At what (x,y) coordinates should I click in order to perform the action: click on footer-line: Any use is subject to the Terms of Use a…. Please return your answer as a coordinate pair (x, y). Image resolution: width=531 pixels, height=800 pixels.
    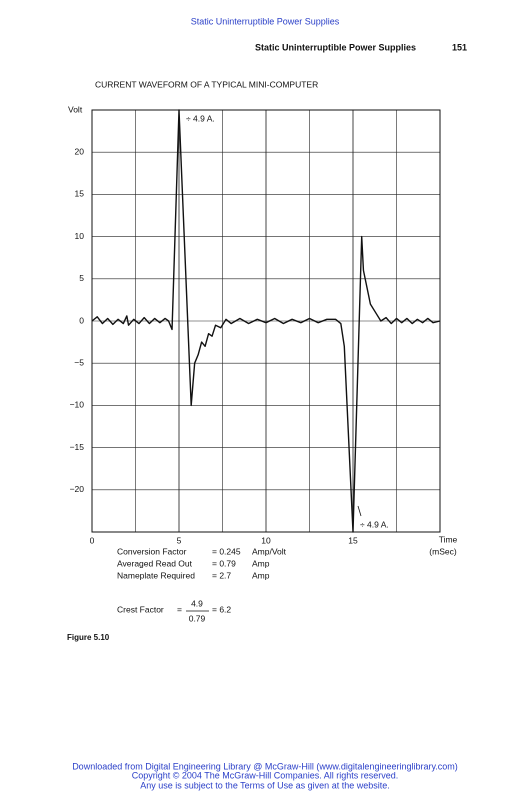
    Looking at the image, I should click on (264, 785).